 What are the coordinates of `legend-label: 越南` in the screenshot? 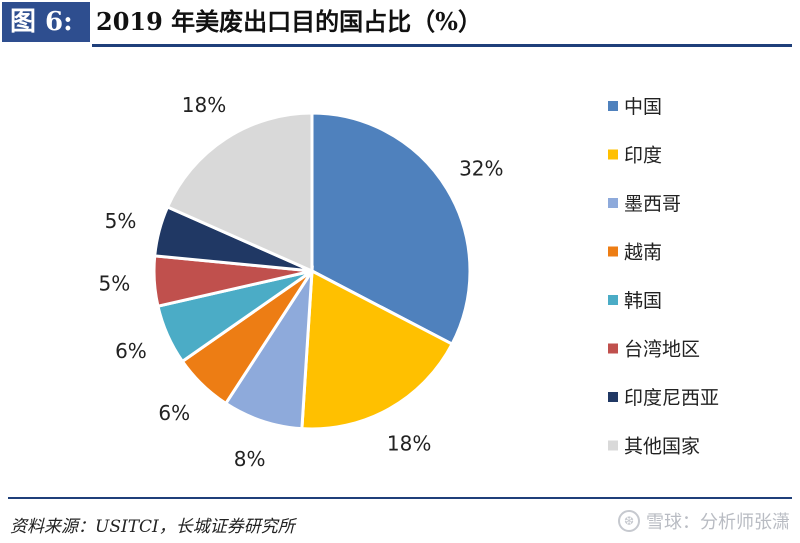 It's located at (643, 253).